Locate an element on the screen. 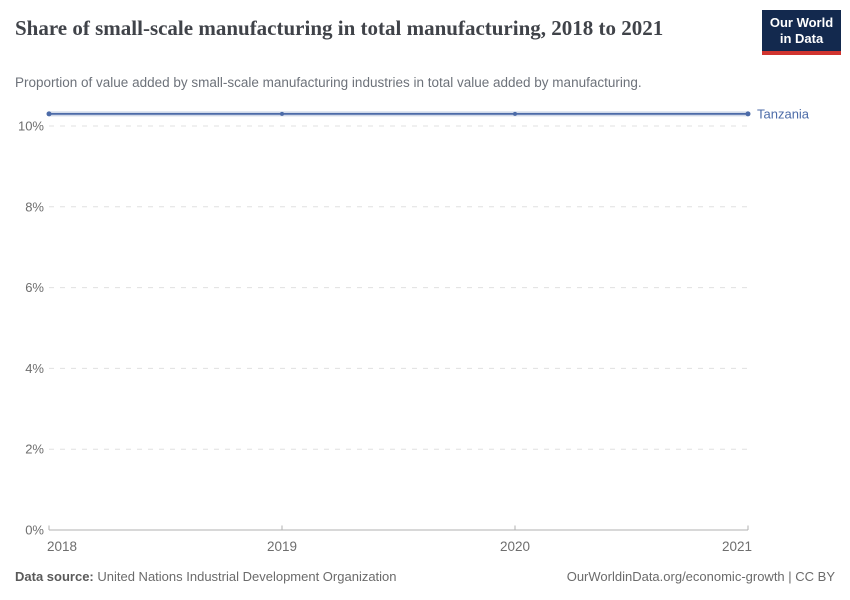  y-tick-label-8: 8% is located at coordinates (34, 206).